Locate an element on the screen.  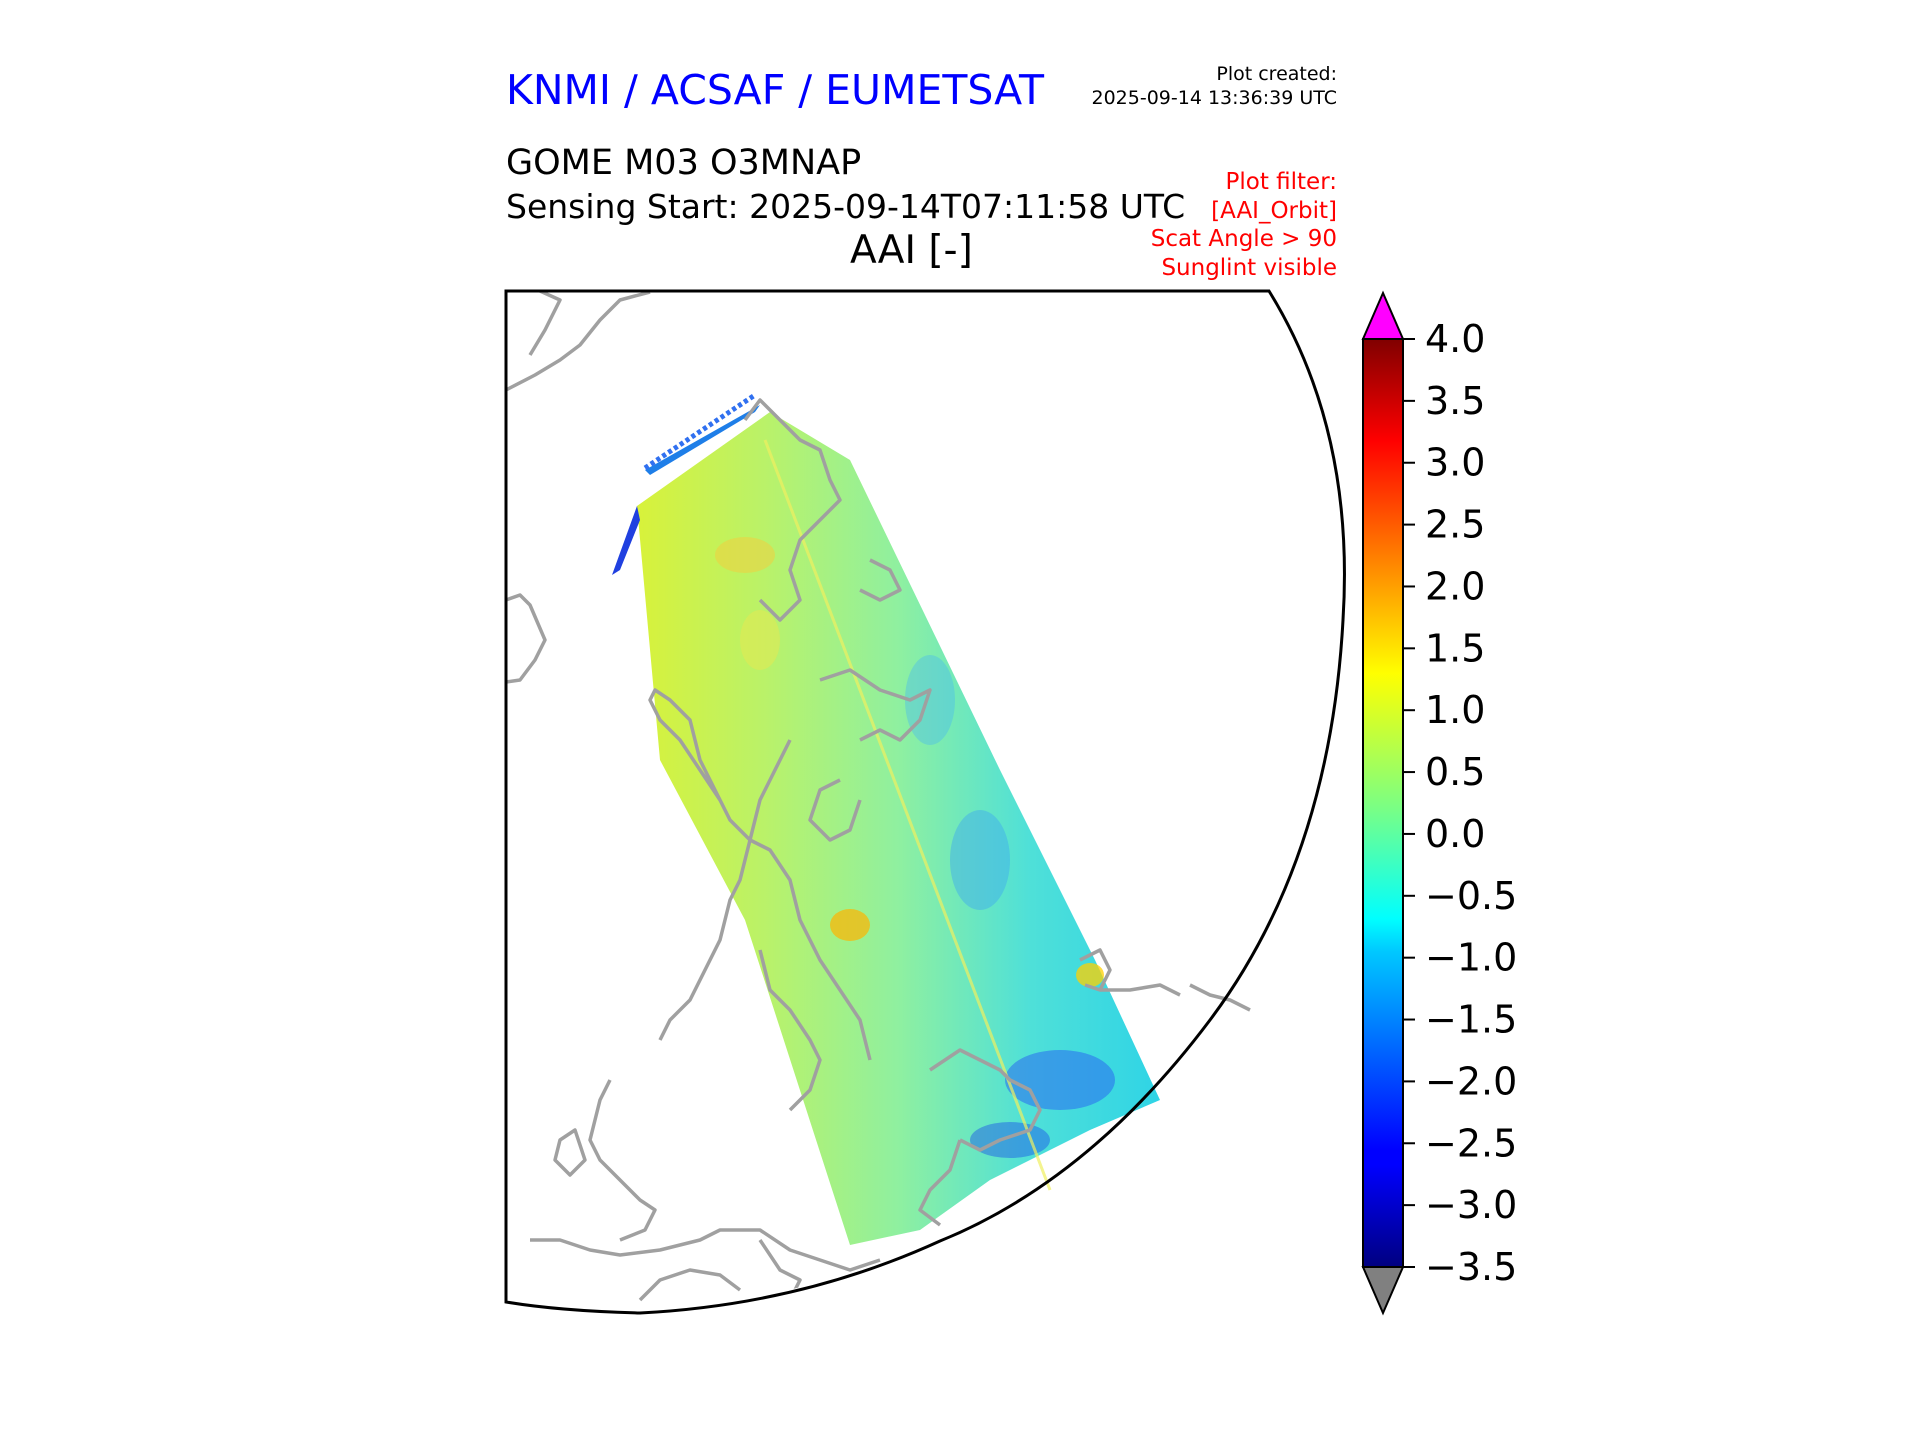
colorbar-tick-label: −2.0 is located at coordinates (1471, 1081).